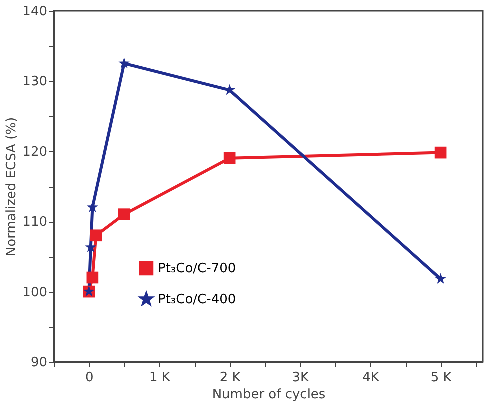 This screenshot has height=406, width=488. I want to click on x-tick-label: 4K, so click(371, 378).